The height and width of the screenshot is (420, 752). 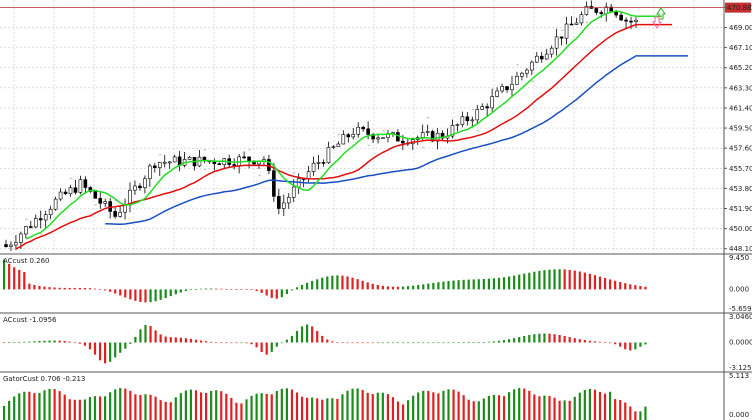 What do you see at coordinates (740, 368) in the screenshot?
I see `oscillator-axis-label: -3.1250` at bounding box center [740, 368].